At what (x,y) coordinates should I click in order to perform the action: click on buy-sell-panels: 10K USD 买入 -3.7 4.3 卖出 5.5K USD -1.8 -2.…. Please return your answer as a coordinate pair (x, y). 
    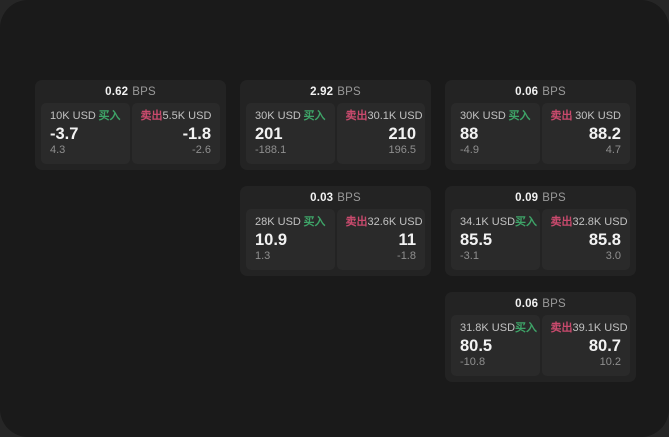
    Looking at the image, I should click on (130, 133).